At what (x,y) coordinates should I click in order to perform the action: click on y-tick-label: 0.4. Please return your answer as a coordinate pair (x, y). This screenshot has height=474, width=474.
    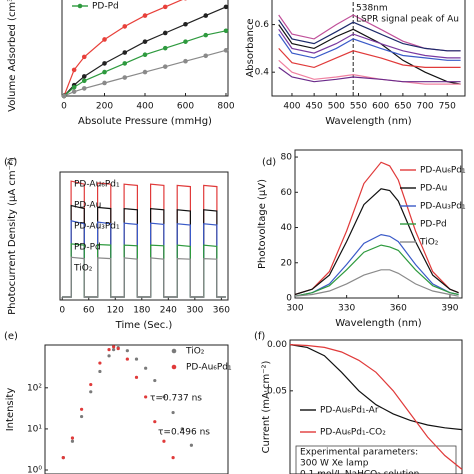
    Looking at the image, I should click on (262, 73).